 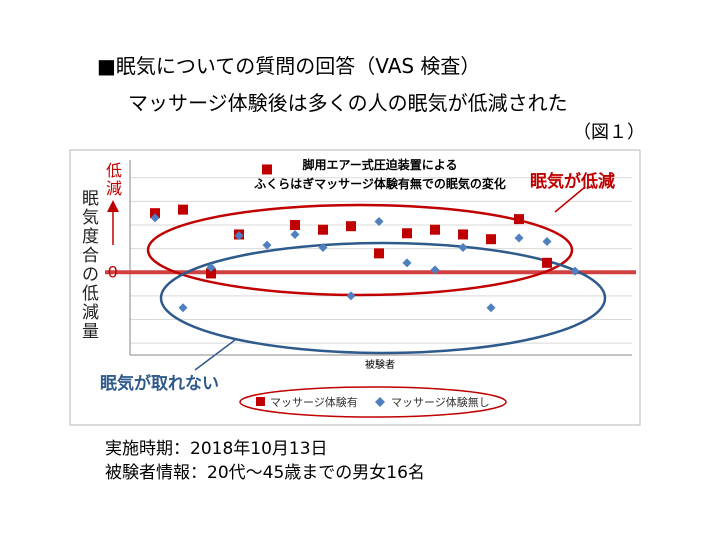 I want to click on info-subjects: 被験者情報：20代～45歳までの男女16名, so click(x=265, y=473).